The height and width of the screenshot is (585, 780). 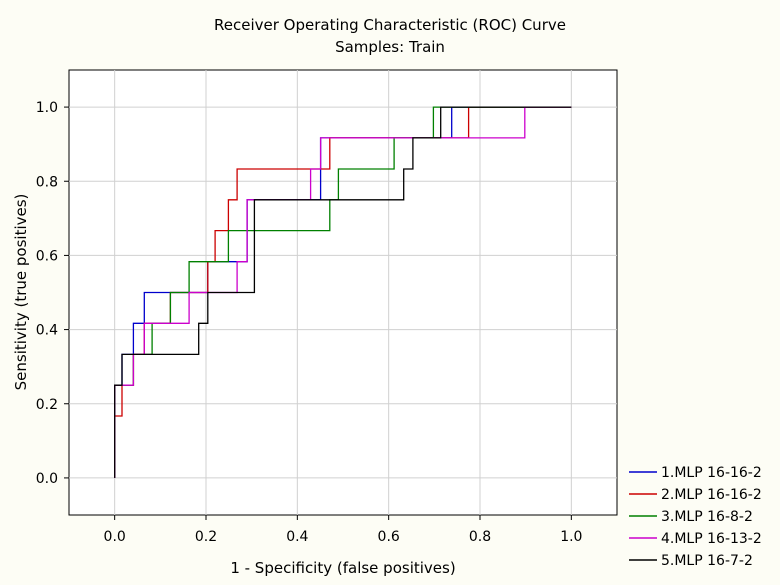 What do you see at coordinates (711, 539) in the screenshot?
I see `legend-label: 4.MLP 16-13-2` at bounding box center [711, 539].